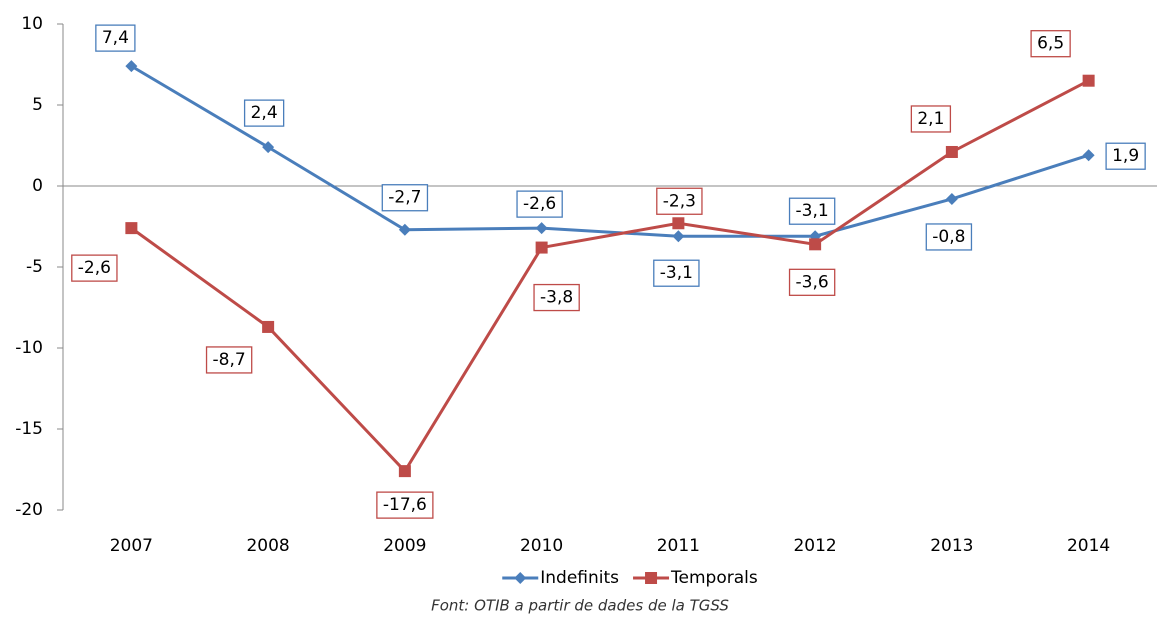  Describe the element at coordinates (580, 606) in the screenshot. I see `source-note: Font: OTIB a partir de dades de la TGSS` at that location.